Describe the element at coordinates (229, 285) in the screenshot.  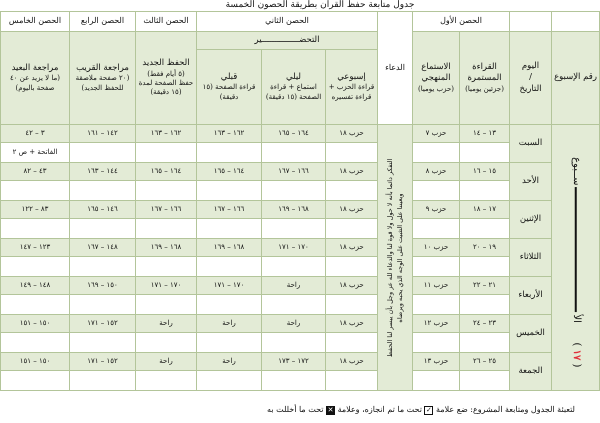
I see `cell-before: ١٧٠ – ١٧١` at that location.